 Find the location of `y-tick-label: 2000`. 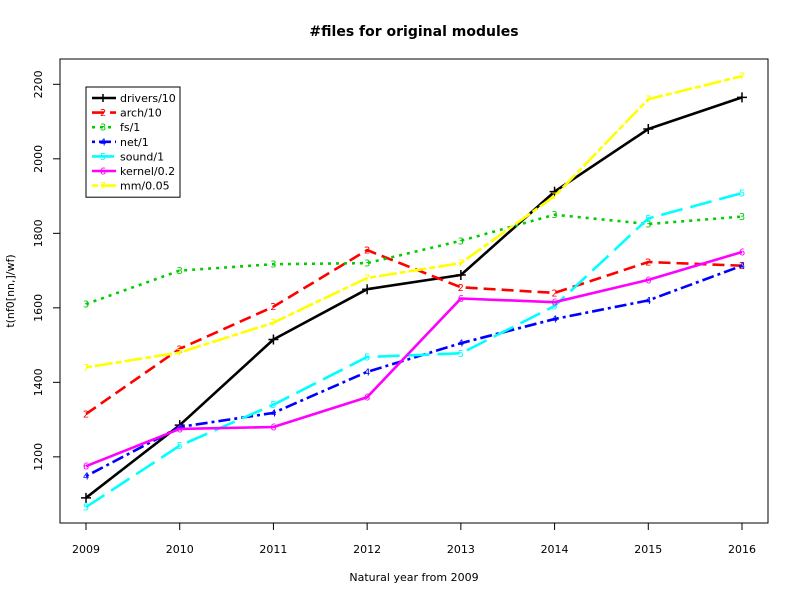

y-tick-label: 2000 is located at coordinates (38, 159).